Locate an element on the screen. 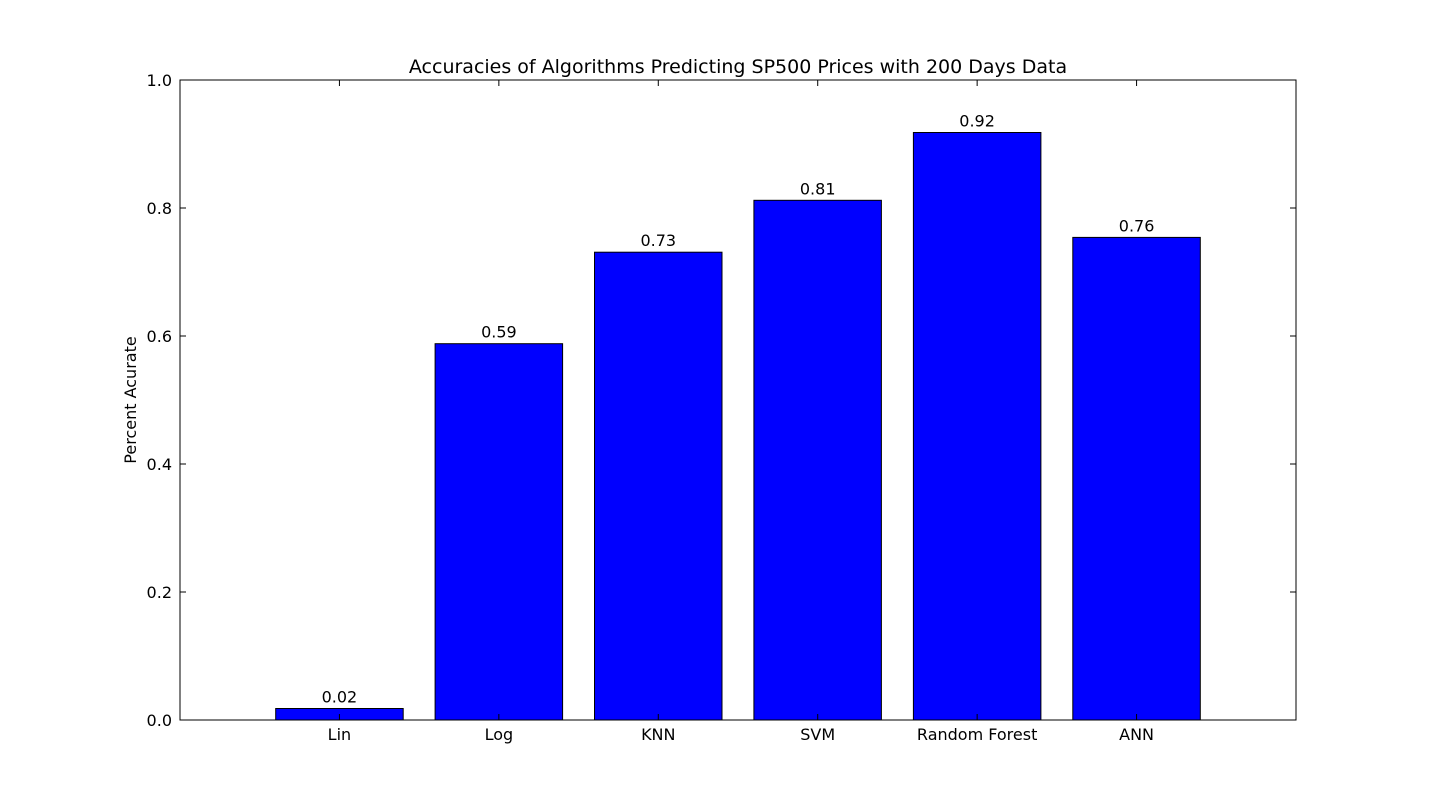 The height and width of the screenshot is (800, 1440). y-tick-label: 0.2 is located at coordinates (159, 592).